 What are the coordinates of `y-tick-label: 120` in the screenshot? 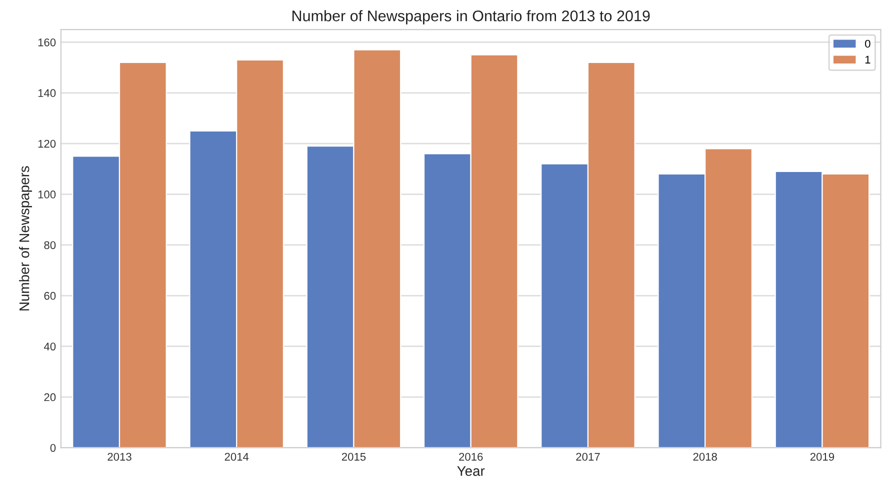 It's located at (47, 144).